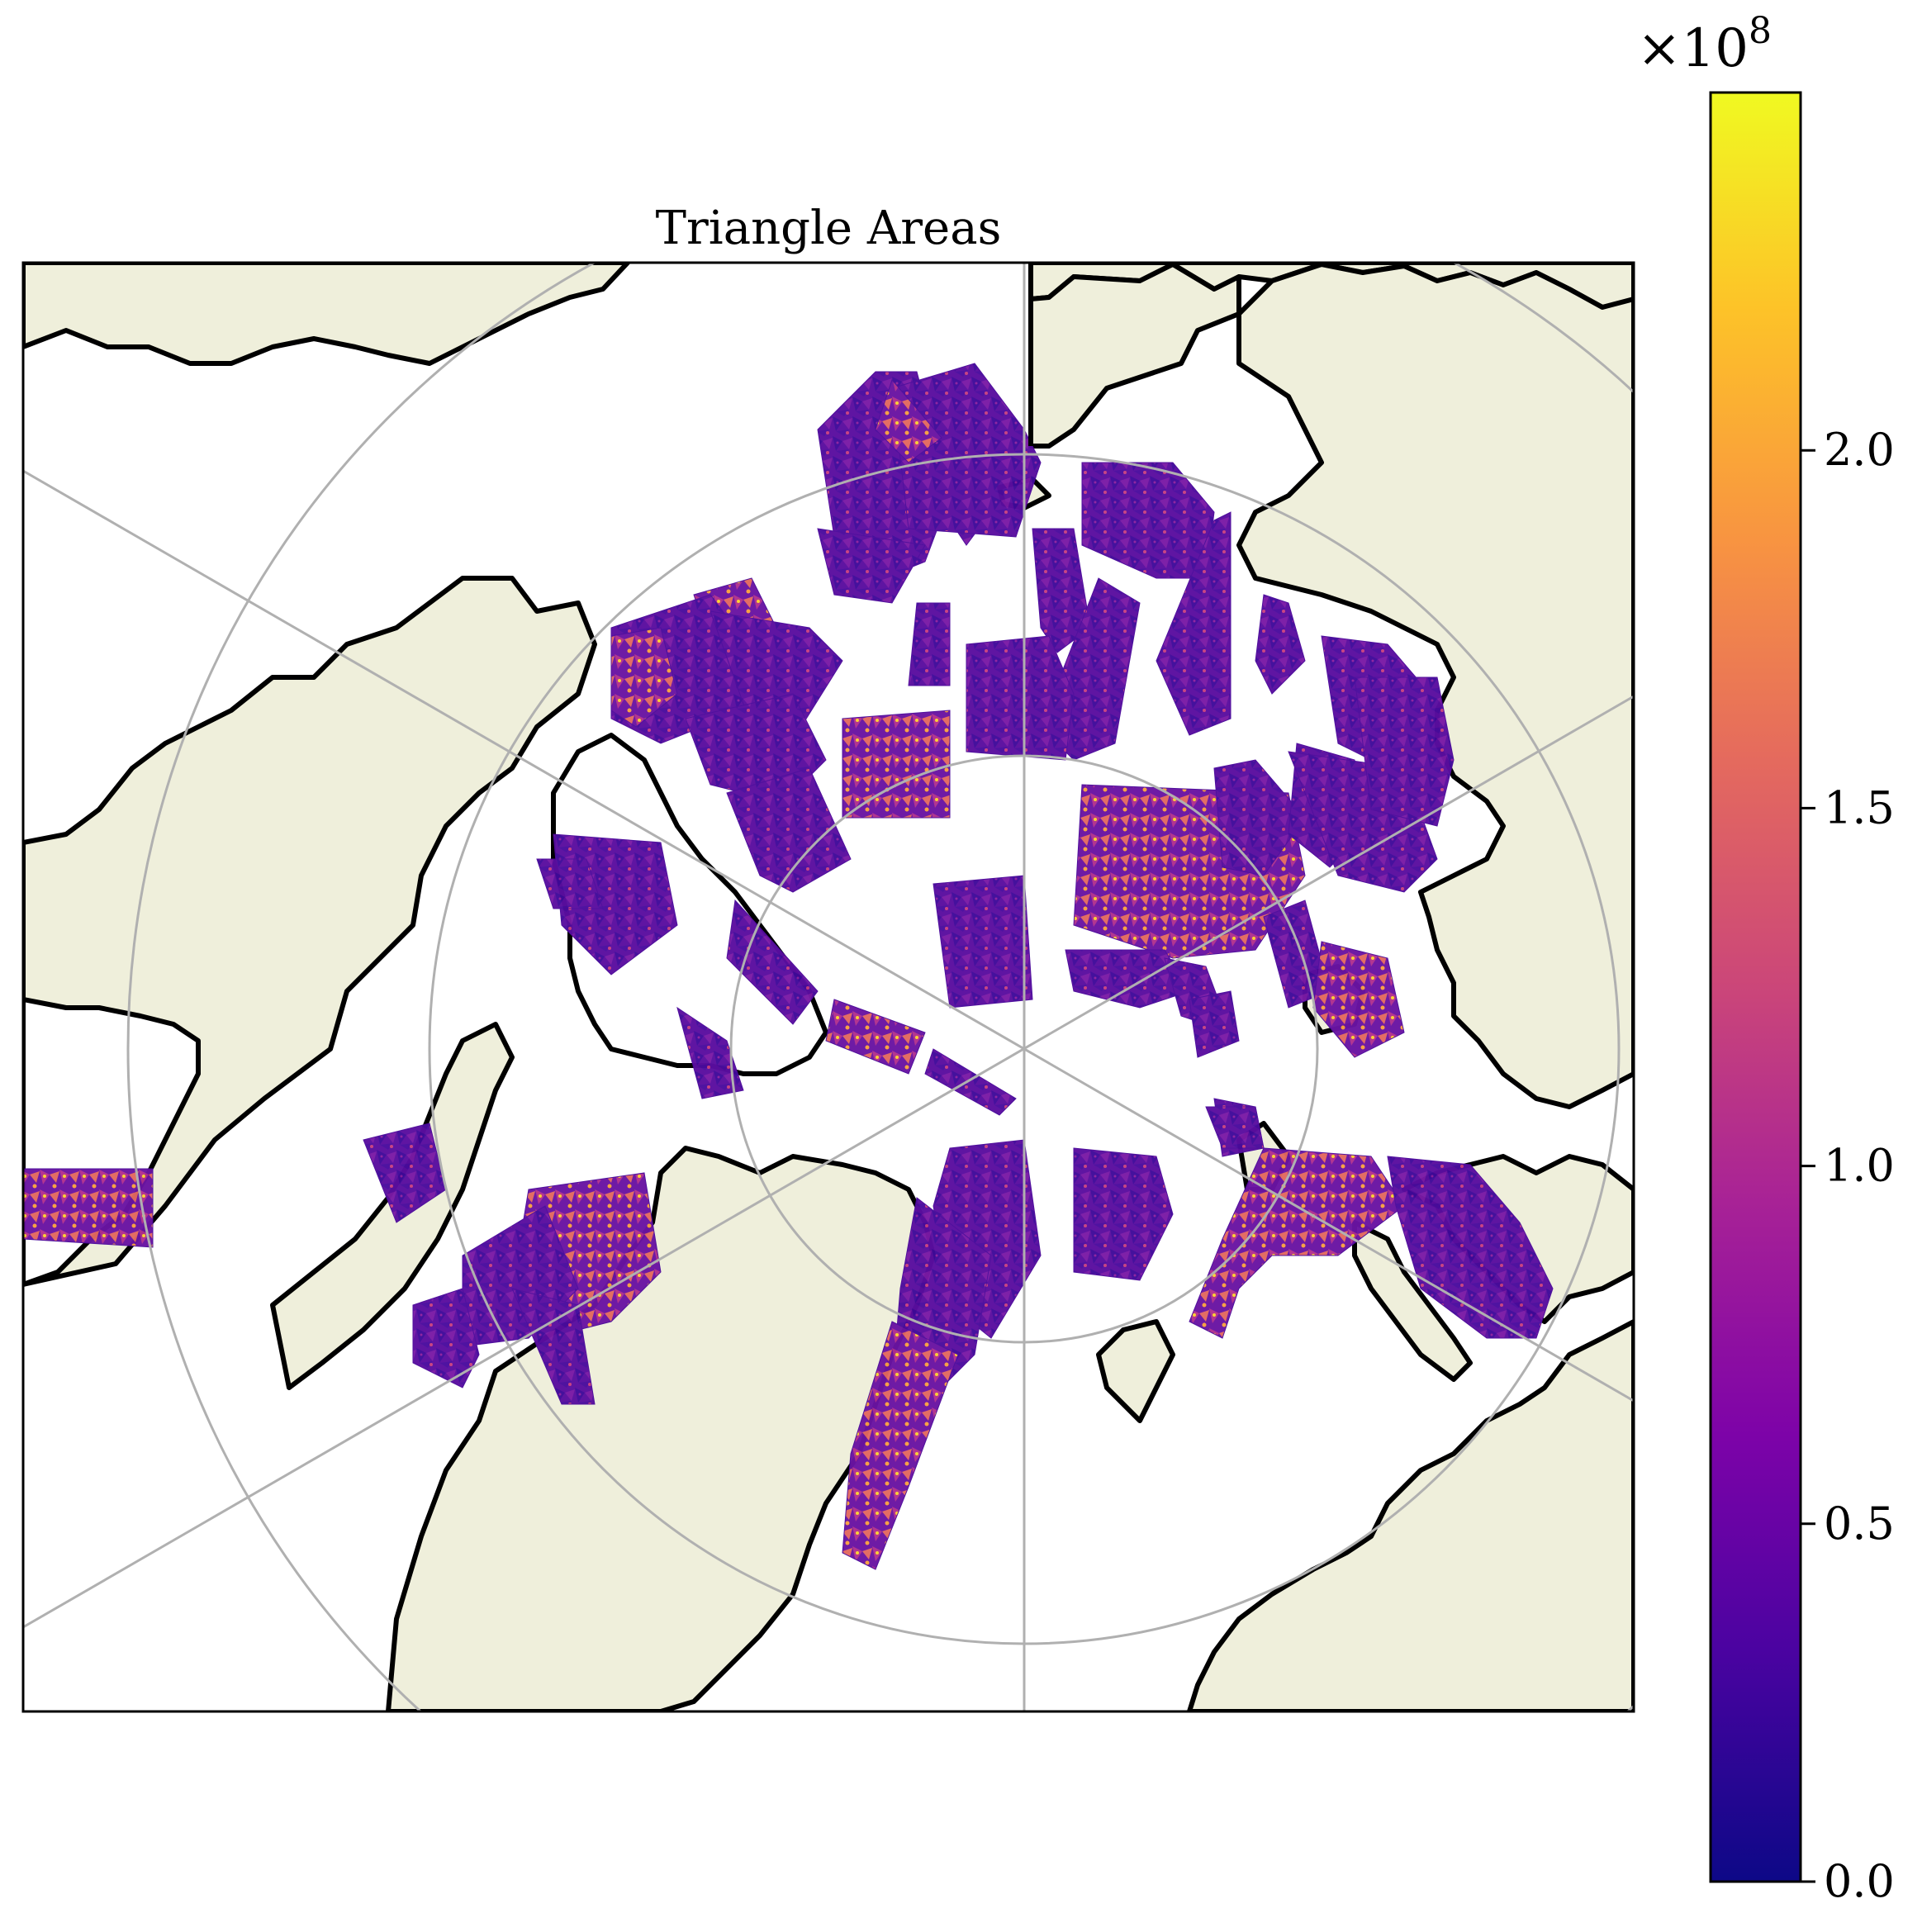 This screenshot has height=1932, width=1922. Describe the element at coordinates (1410, 1515) in the screenshot. I see `land-europe-scandinavia` at that location.